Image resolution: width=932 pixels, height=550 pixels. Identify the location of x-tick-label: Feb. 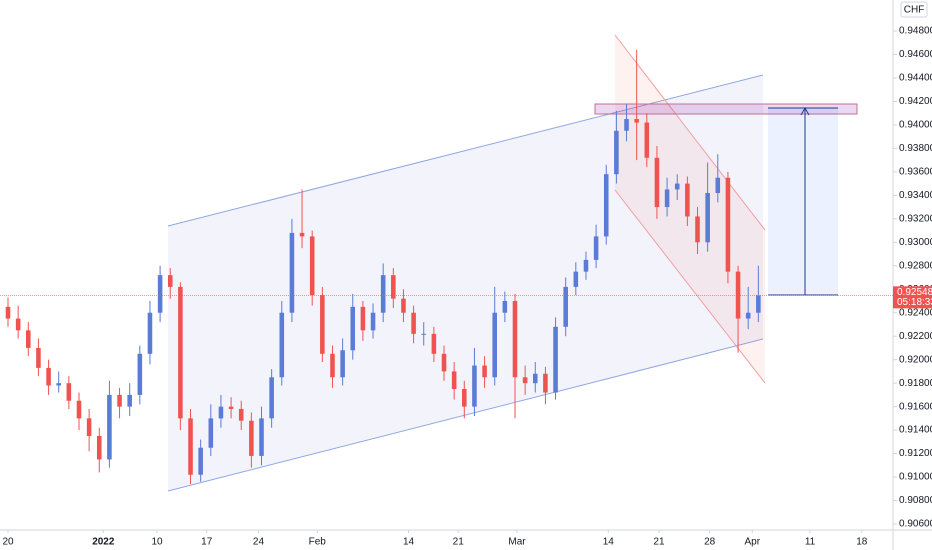
(318, 542).